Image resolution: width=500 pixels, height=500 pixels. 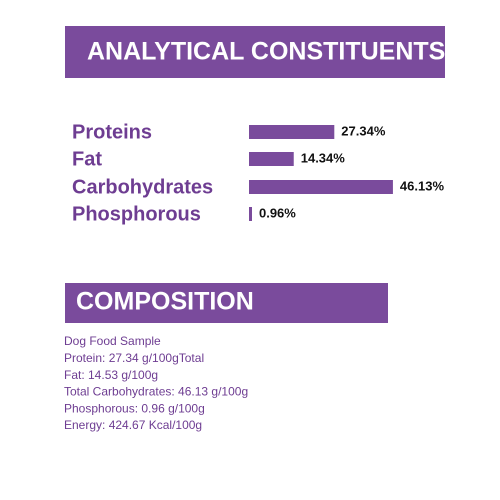 I want to click on composition-banner, so click(x=226, y=303).